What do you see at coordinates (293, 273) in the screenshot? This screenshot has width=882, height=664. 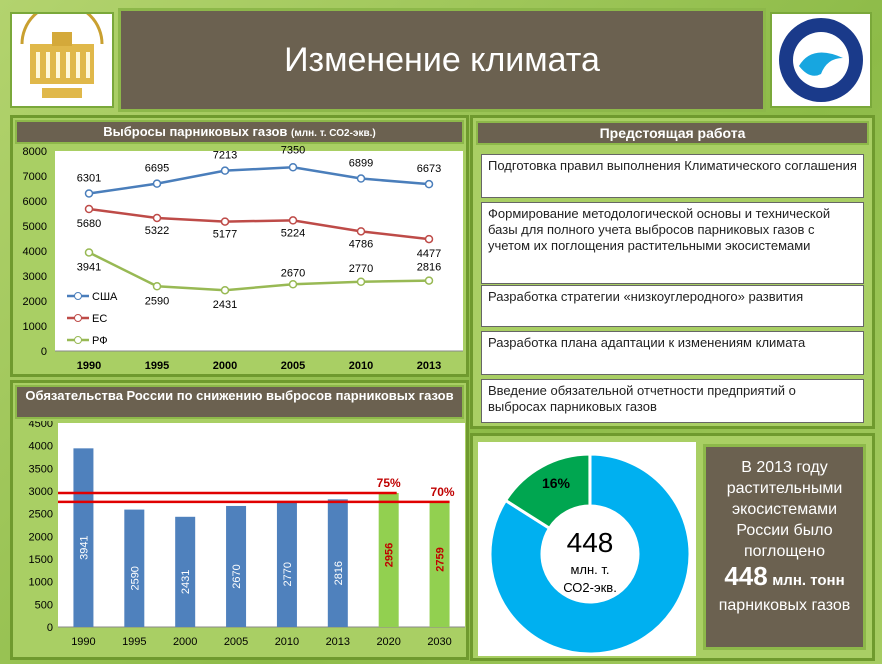 I see `data-label: 2670` at bounding box center [293, 273].